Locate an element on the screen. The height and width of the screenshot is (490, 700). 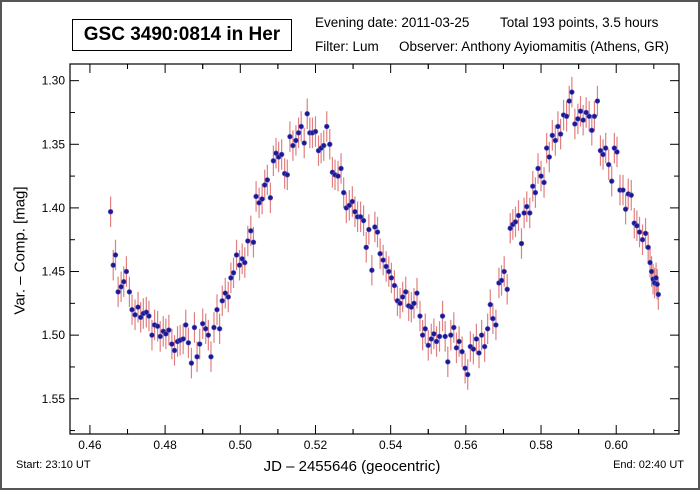
y-tick-label: 1.45 is located at coordinates (54, 272).